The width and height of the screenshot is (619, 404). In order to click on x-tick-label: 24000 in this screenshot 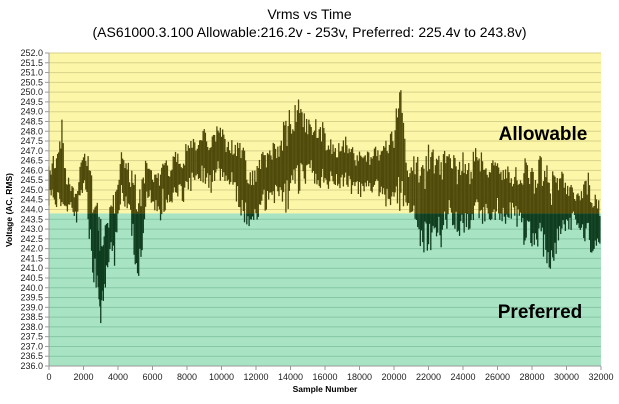, I will do `click(462, 377)`.